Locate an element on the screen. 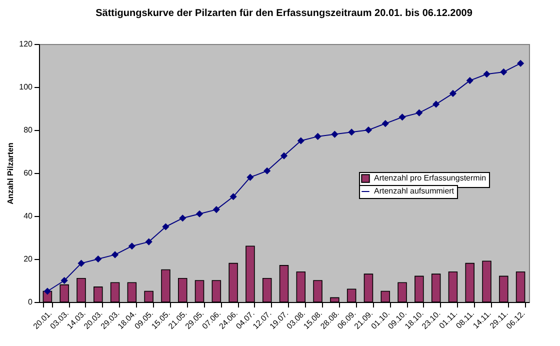 This screenshot has height=346, width=560. y-tick-label: 20 is located at coordinates (29, 259).